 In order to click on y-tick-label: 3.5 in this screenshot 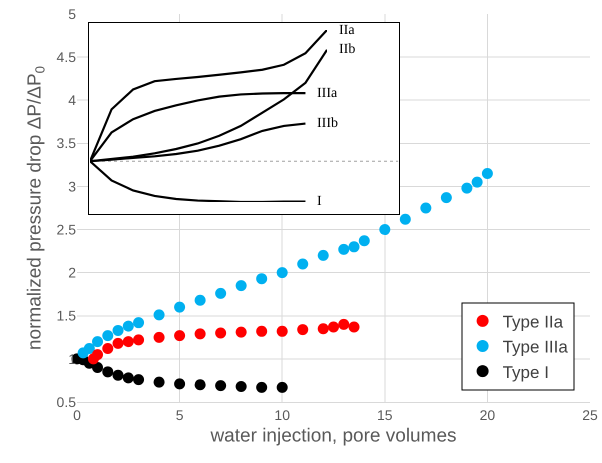, I will do `click(66, 143)`.